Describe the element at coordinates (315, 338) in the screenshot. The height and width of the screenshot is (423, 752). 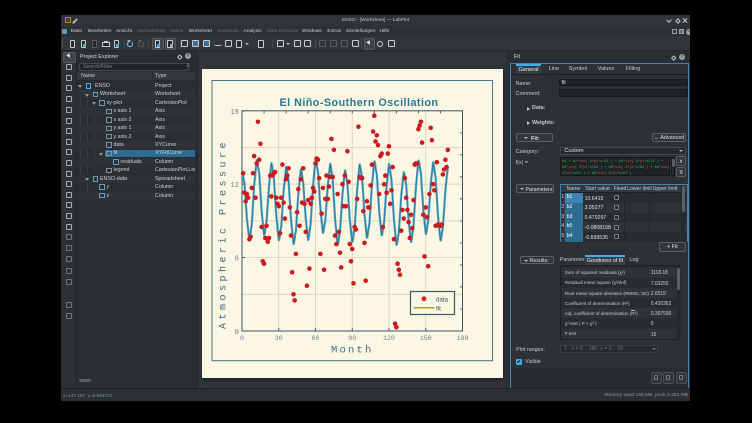
I see `svg-text: 60` at that location.